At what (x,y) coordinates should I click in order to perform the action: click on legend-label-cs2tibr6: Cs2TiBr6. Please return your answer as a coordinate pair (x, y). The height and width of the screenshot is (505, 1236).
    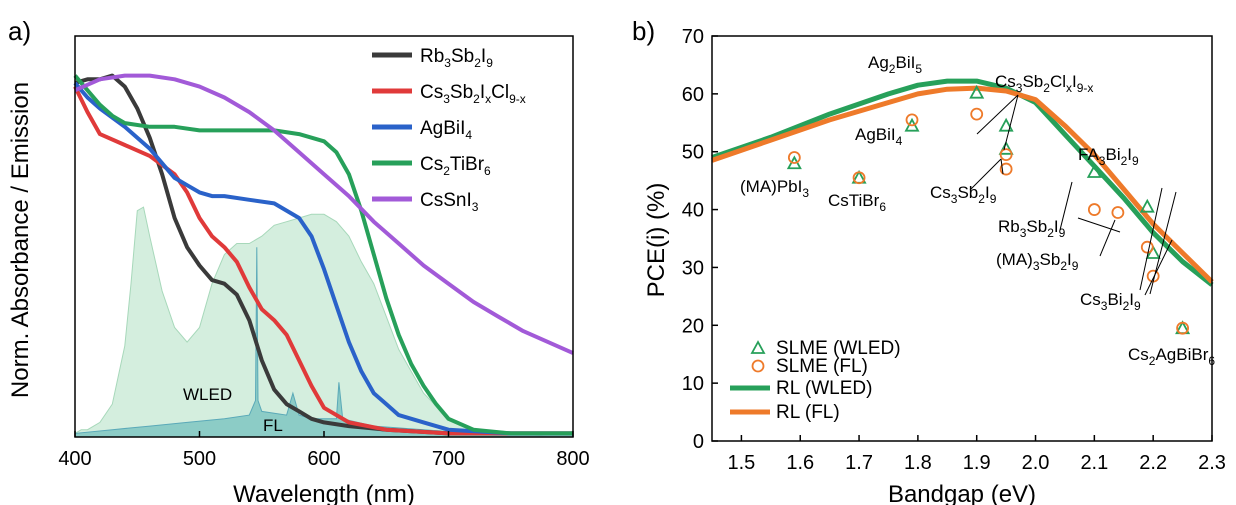
    Looking at the image, I should click on (455, 166).